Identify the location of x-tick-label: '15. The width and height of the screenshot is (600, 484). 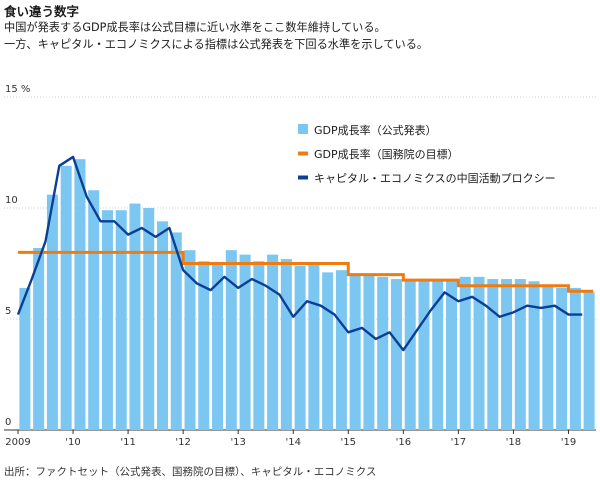
(348, 442).